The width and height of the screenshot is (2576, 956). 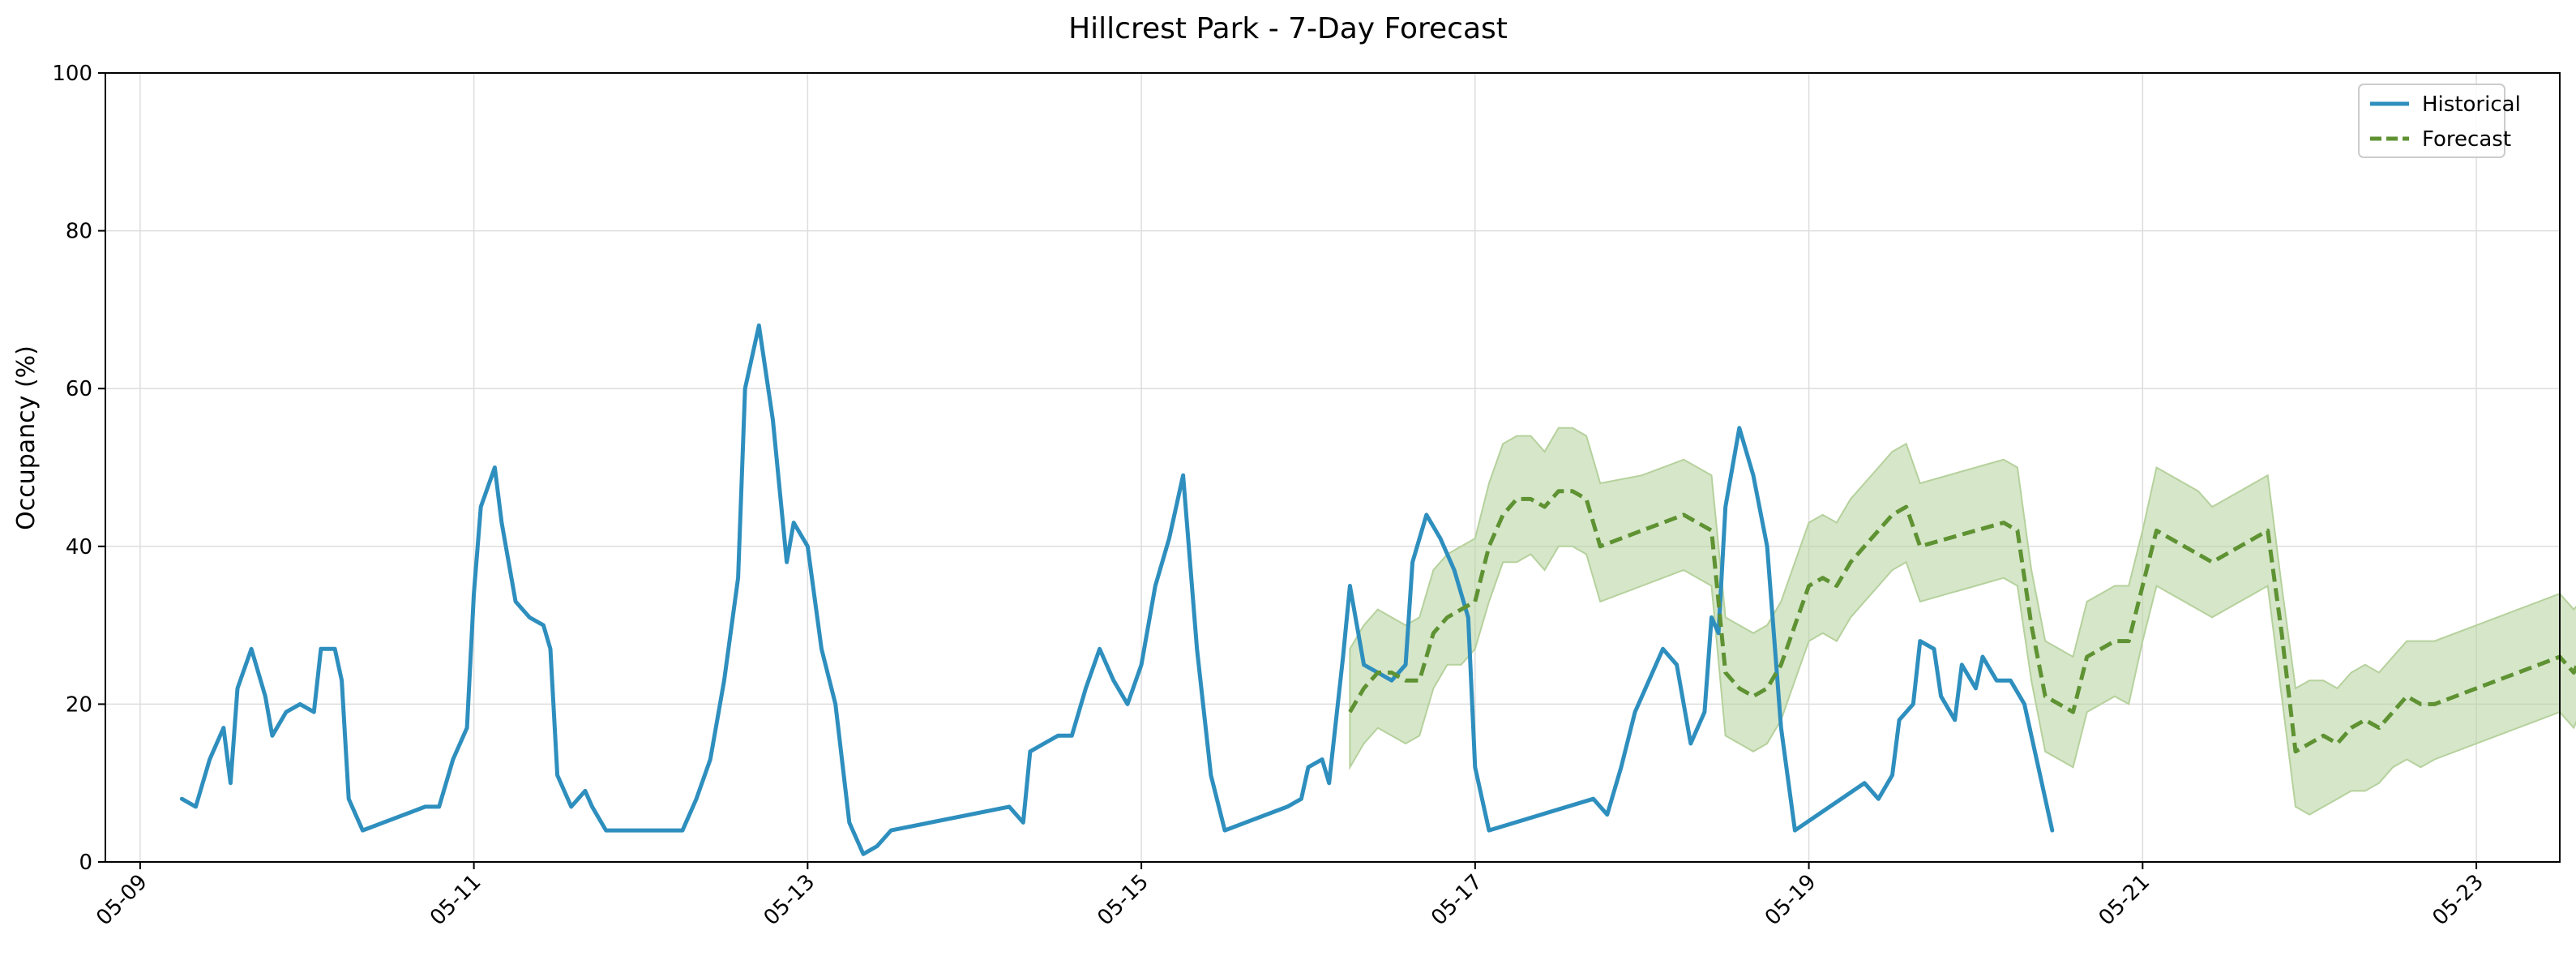 I want to click on y-tick-label: 60, so click(x=79, y=389).